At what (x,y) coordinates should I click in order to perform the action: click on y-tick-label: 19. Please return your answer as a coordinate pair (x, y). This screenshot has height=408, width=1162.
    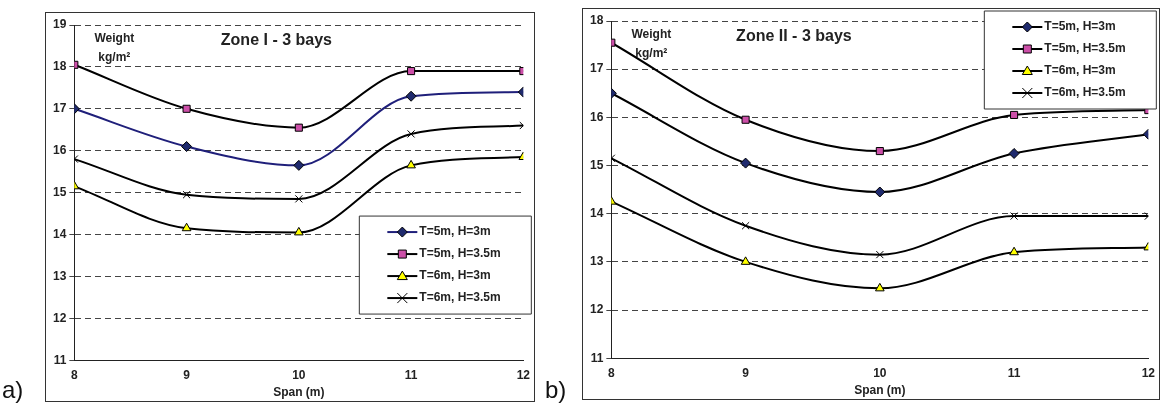
    Looking at the image, I should click on (59, 24).